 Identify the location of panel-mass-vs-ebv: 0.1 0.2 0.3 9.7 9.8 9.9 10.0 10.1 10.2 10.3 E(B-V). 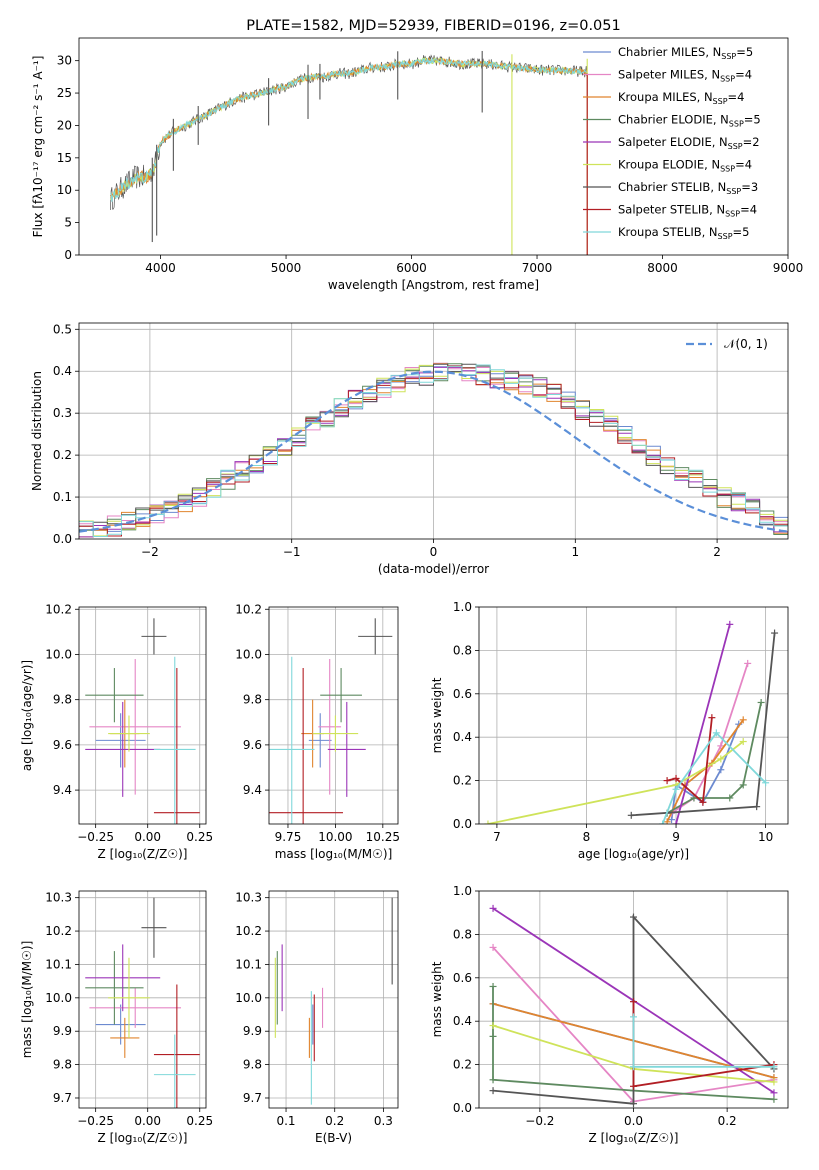
(317, 1017).